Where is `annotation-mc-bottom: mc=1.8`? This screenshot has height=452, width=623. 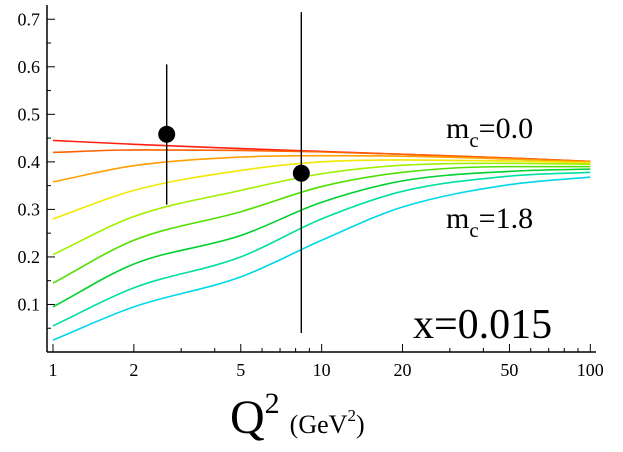
annotation-mc-bottom: mc=1.8 is located at coordinates (489, 222).